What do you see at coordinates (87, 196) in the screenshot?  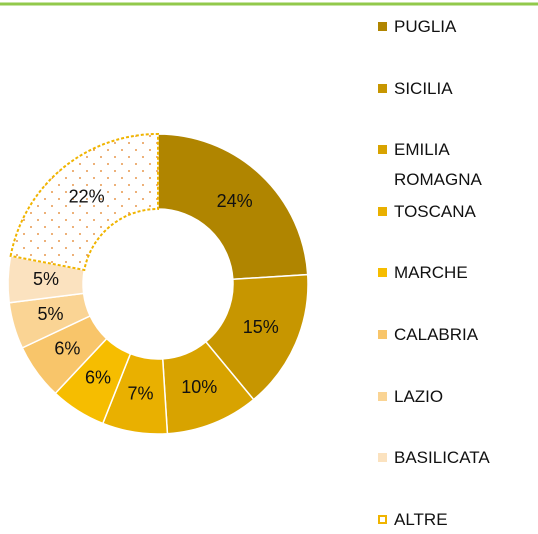 I see `data-label: 22%` at bounding box center [87, 196].